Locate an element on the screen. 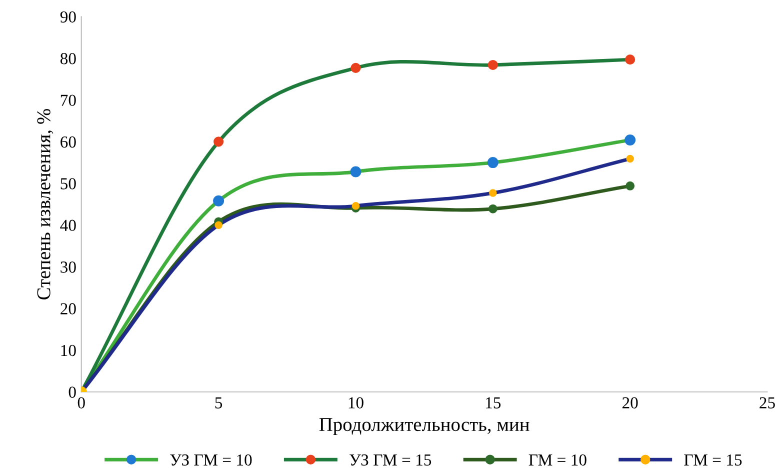 This screenshot has width=775, height=475. x-tick-label: 5 is located at coordinates (218, 402).